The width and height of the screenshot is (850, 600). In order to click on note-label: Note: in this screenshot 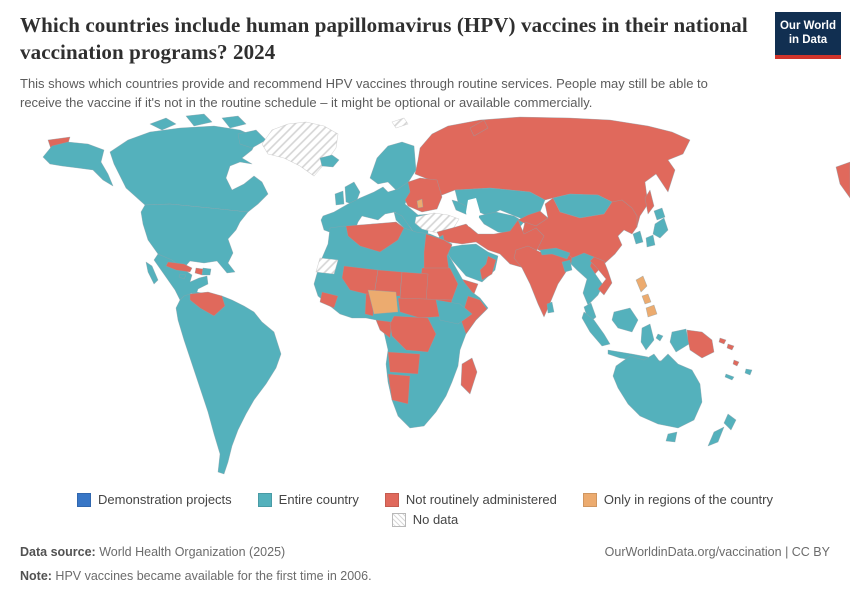, I will do `click(36, 576)`.